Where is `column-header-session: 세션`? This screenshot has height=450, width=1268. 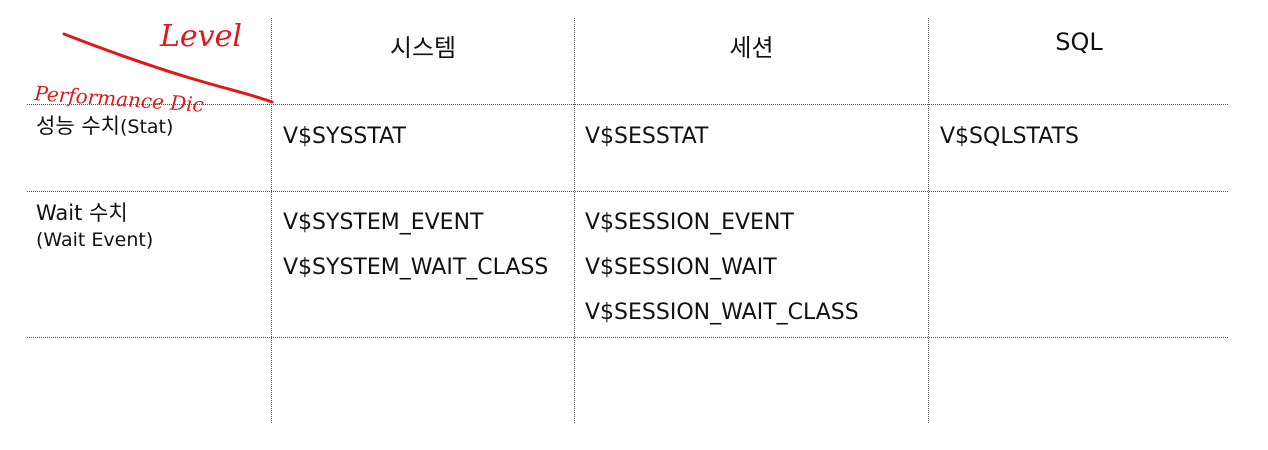
column-header-session: 세션 is located at coordinates (751, 48).